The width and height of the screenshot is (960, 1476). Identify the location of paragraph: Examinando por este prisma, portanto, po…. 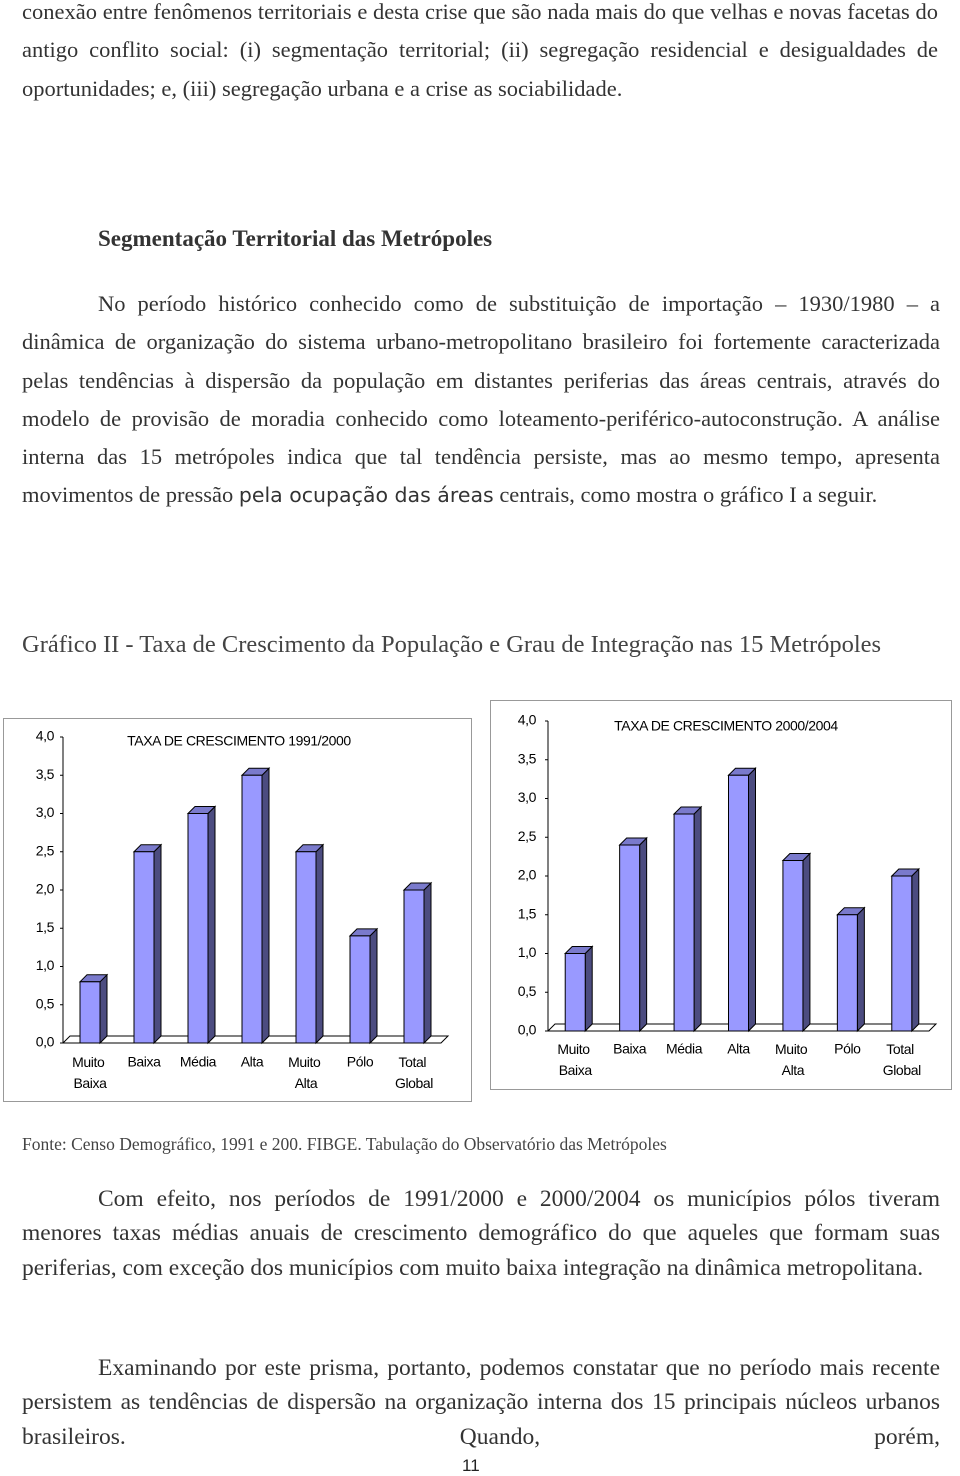
(481, 1402).